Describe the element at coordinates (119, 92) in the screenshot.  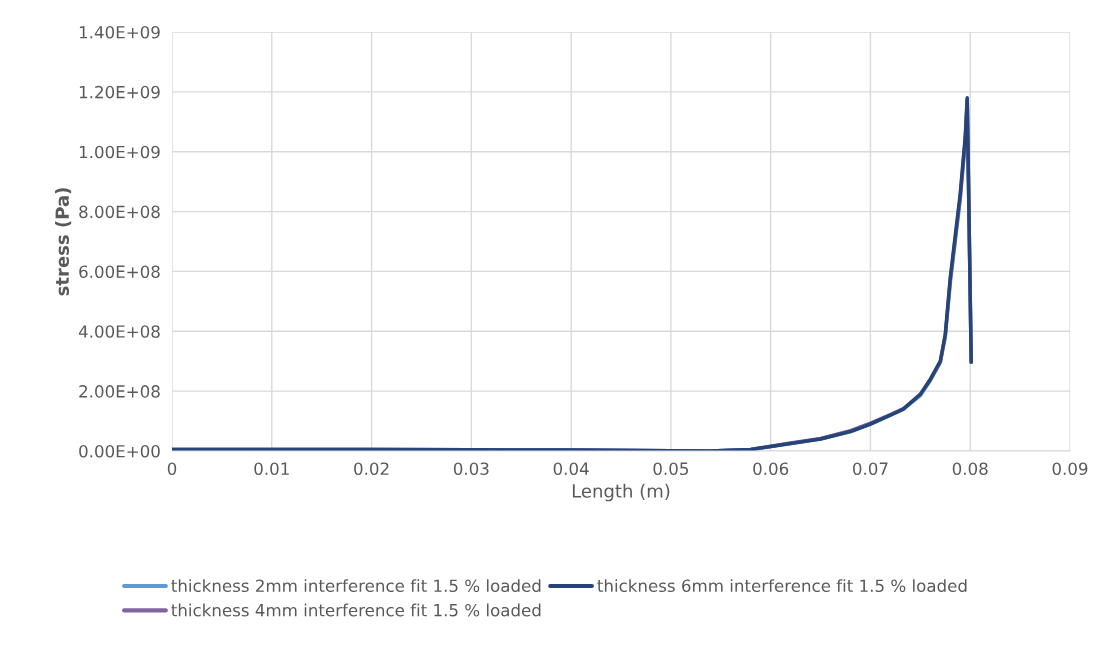
I see `y-tick-label: 1.20E+09` at that location.